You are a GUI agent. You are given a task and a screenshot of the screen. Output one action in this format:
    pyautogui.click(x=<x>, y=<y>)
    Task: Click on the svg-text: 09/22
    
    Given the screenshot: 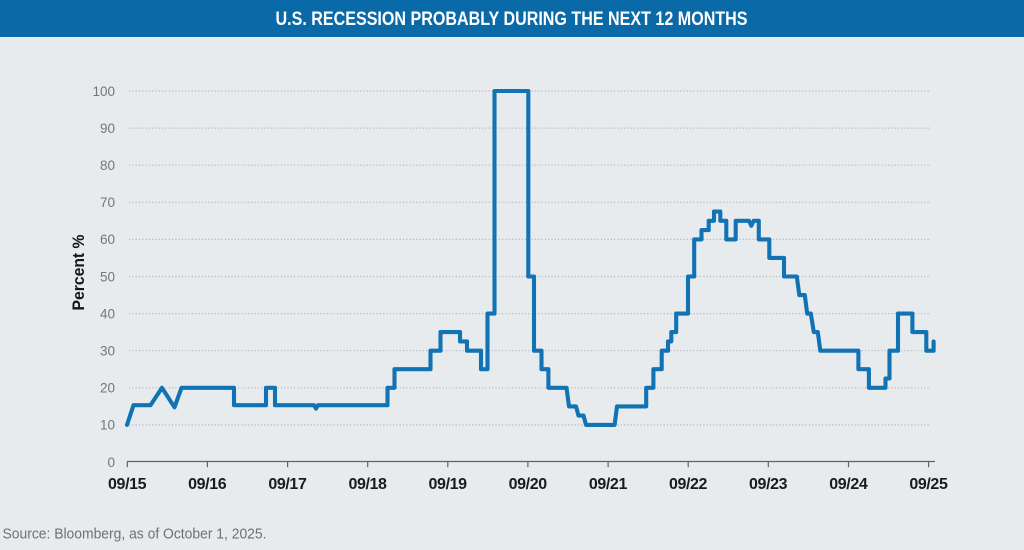 What is the action you would take?
    pyautogui.click(x=688, y=484)
    